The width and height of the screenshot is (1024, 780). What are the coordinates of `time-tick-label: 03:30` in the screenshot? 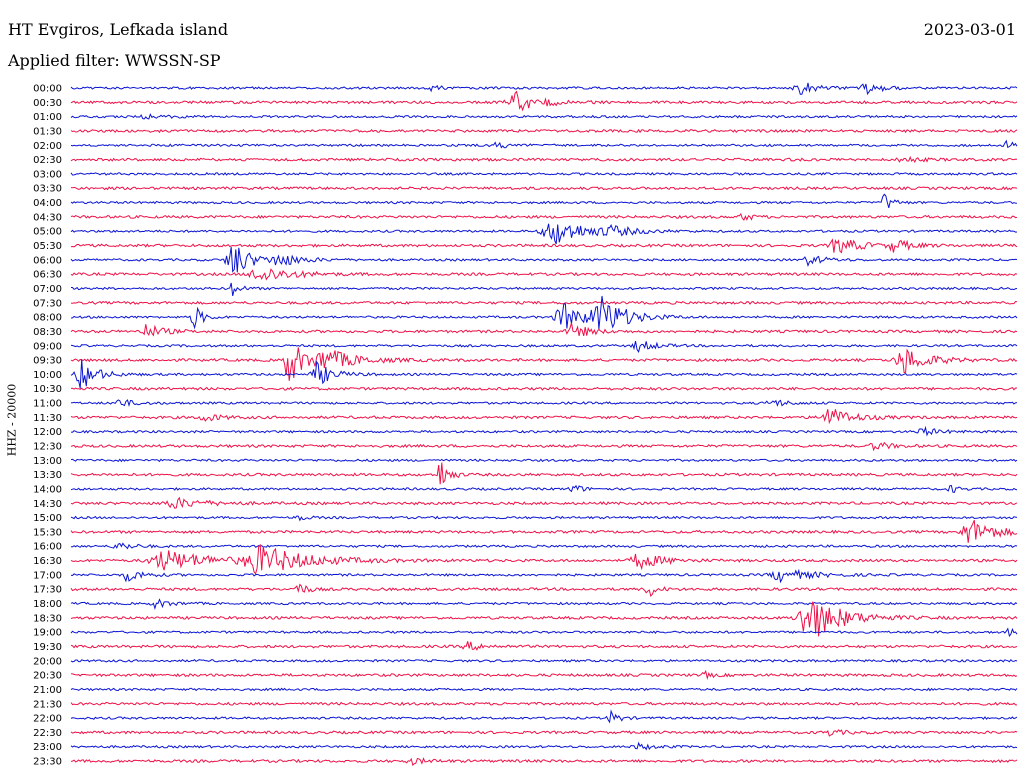 It's located at (47, 189).